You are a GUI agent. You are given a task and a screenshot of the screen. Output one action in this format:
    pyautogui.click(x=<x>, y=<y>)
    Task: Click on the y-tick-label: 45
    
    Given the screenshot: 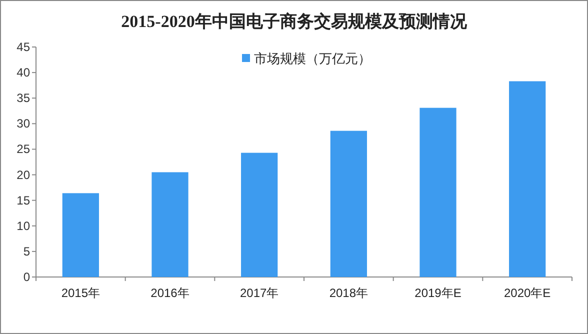 What is the action you would take?
    pyautogui.click(x=23, y=47)
    